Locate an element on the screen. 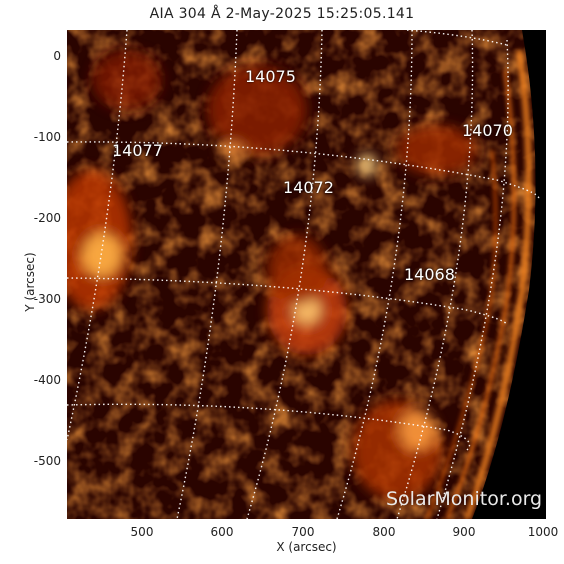 The height and width of the screenshot is (564, 564). x-tick-label-3: 800 is located at coordinates (384, 532).